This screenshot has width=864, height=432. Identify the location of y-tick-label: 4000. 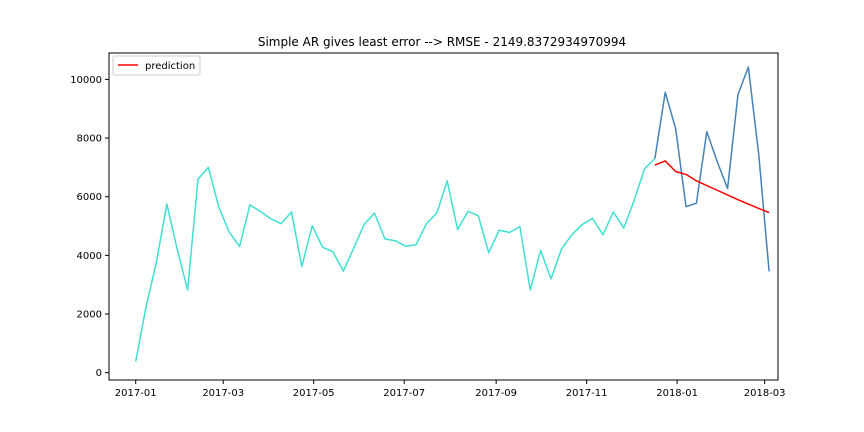
(89, 256).